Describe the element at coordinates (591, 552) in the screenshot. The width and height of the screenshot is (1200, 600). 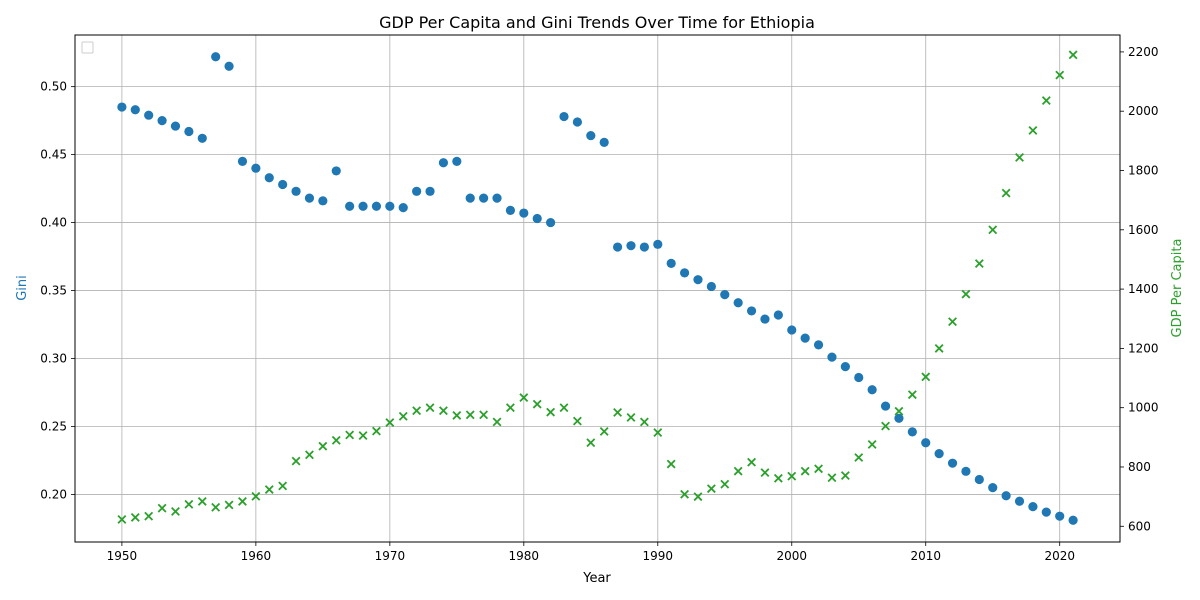
I see `x-axis-ticks: 1950 1960 1970 1980 1990 2000 2010 2020` at that location.